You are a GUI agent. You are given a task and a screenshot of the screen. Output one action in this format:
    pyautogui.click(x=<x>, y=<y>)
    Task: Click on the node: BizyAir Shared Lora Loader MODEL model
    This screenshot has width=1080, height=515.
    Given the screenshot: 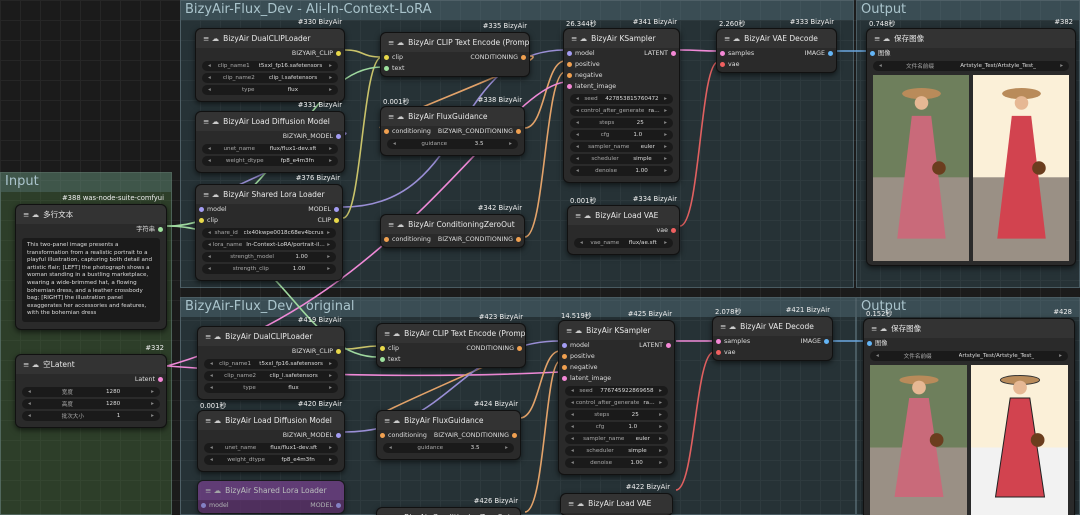 What is the action you would take?
    pyautogui.click(x=271, y=497)
    